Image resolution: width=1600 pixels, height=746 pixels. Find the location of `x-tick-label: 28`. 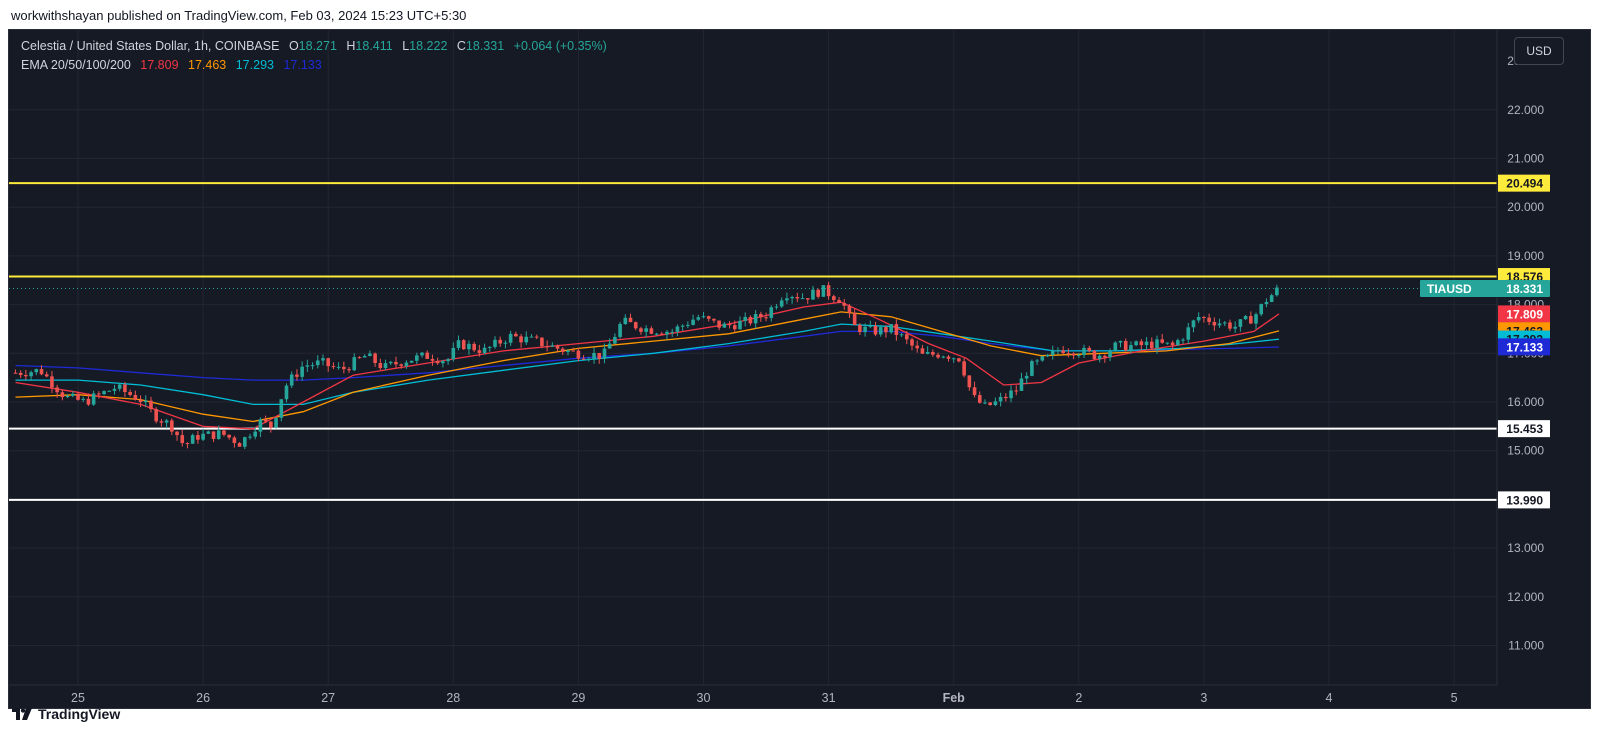

x-tick-label: 28 is located at coordinates (453, 698).